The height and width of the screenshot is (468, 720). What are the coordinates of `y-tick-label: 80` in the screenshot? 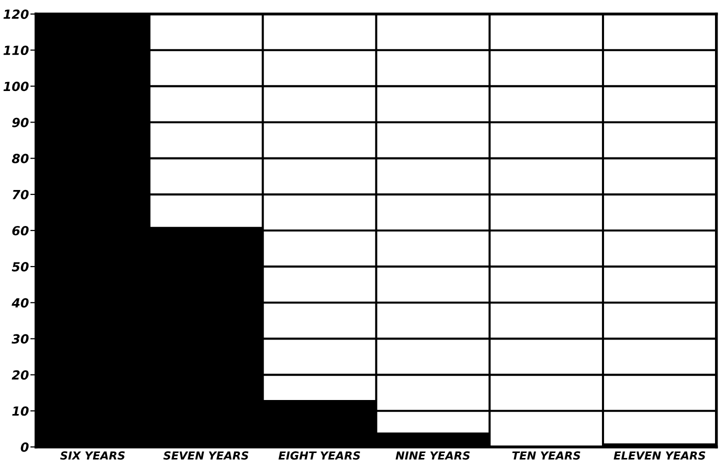 It's located at (20, 159).